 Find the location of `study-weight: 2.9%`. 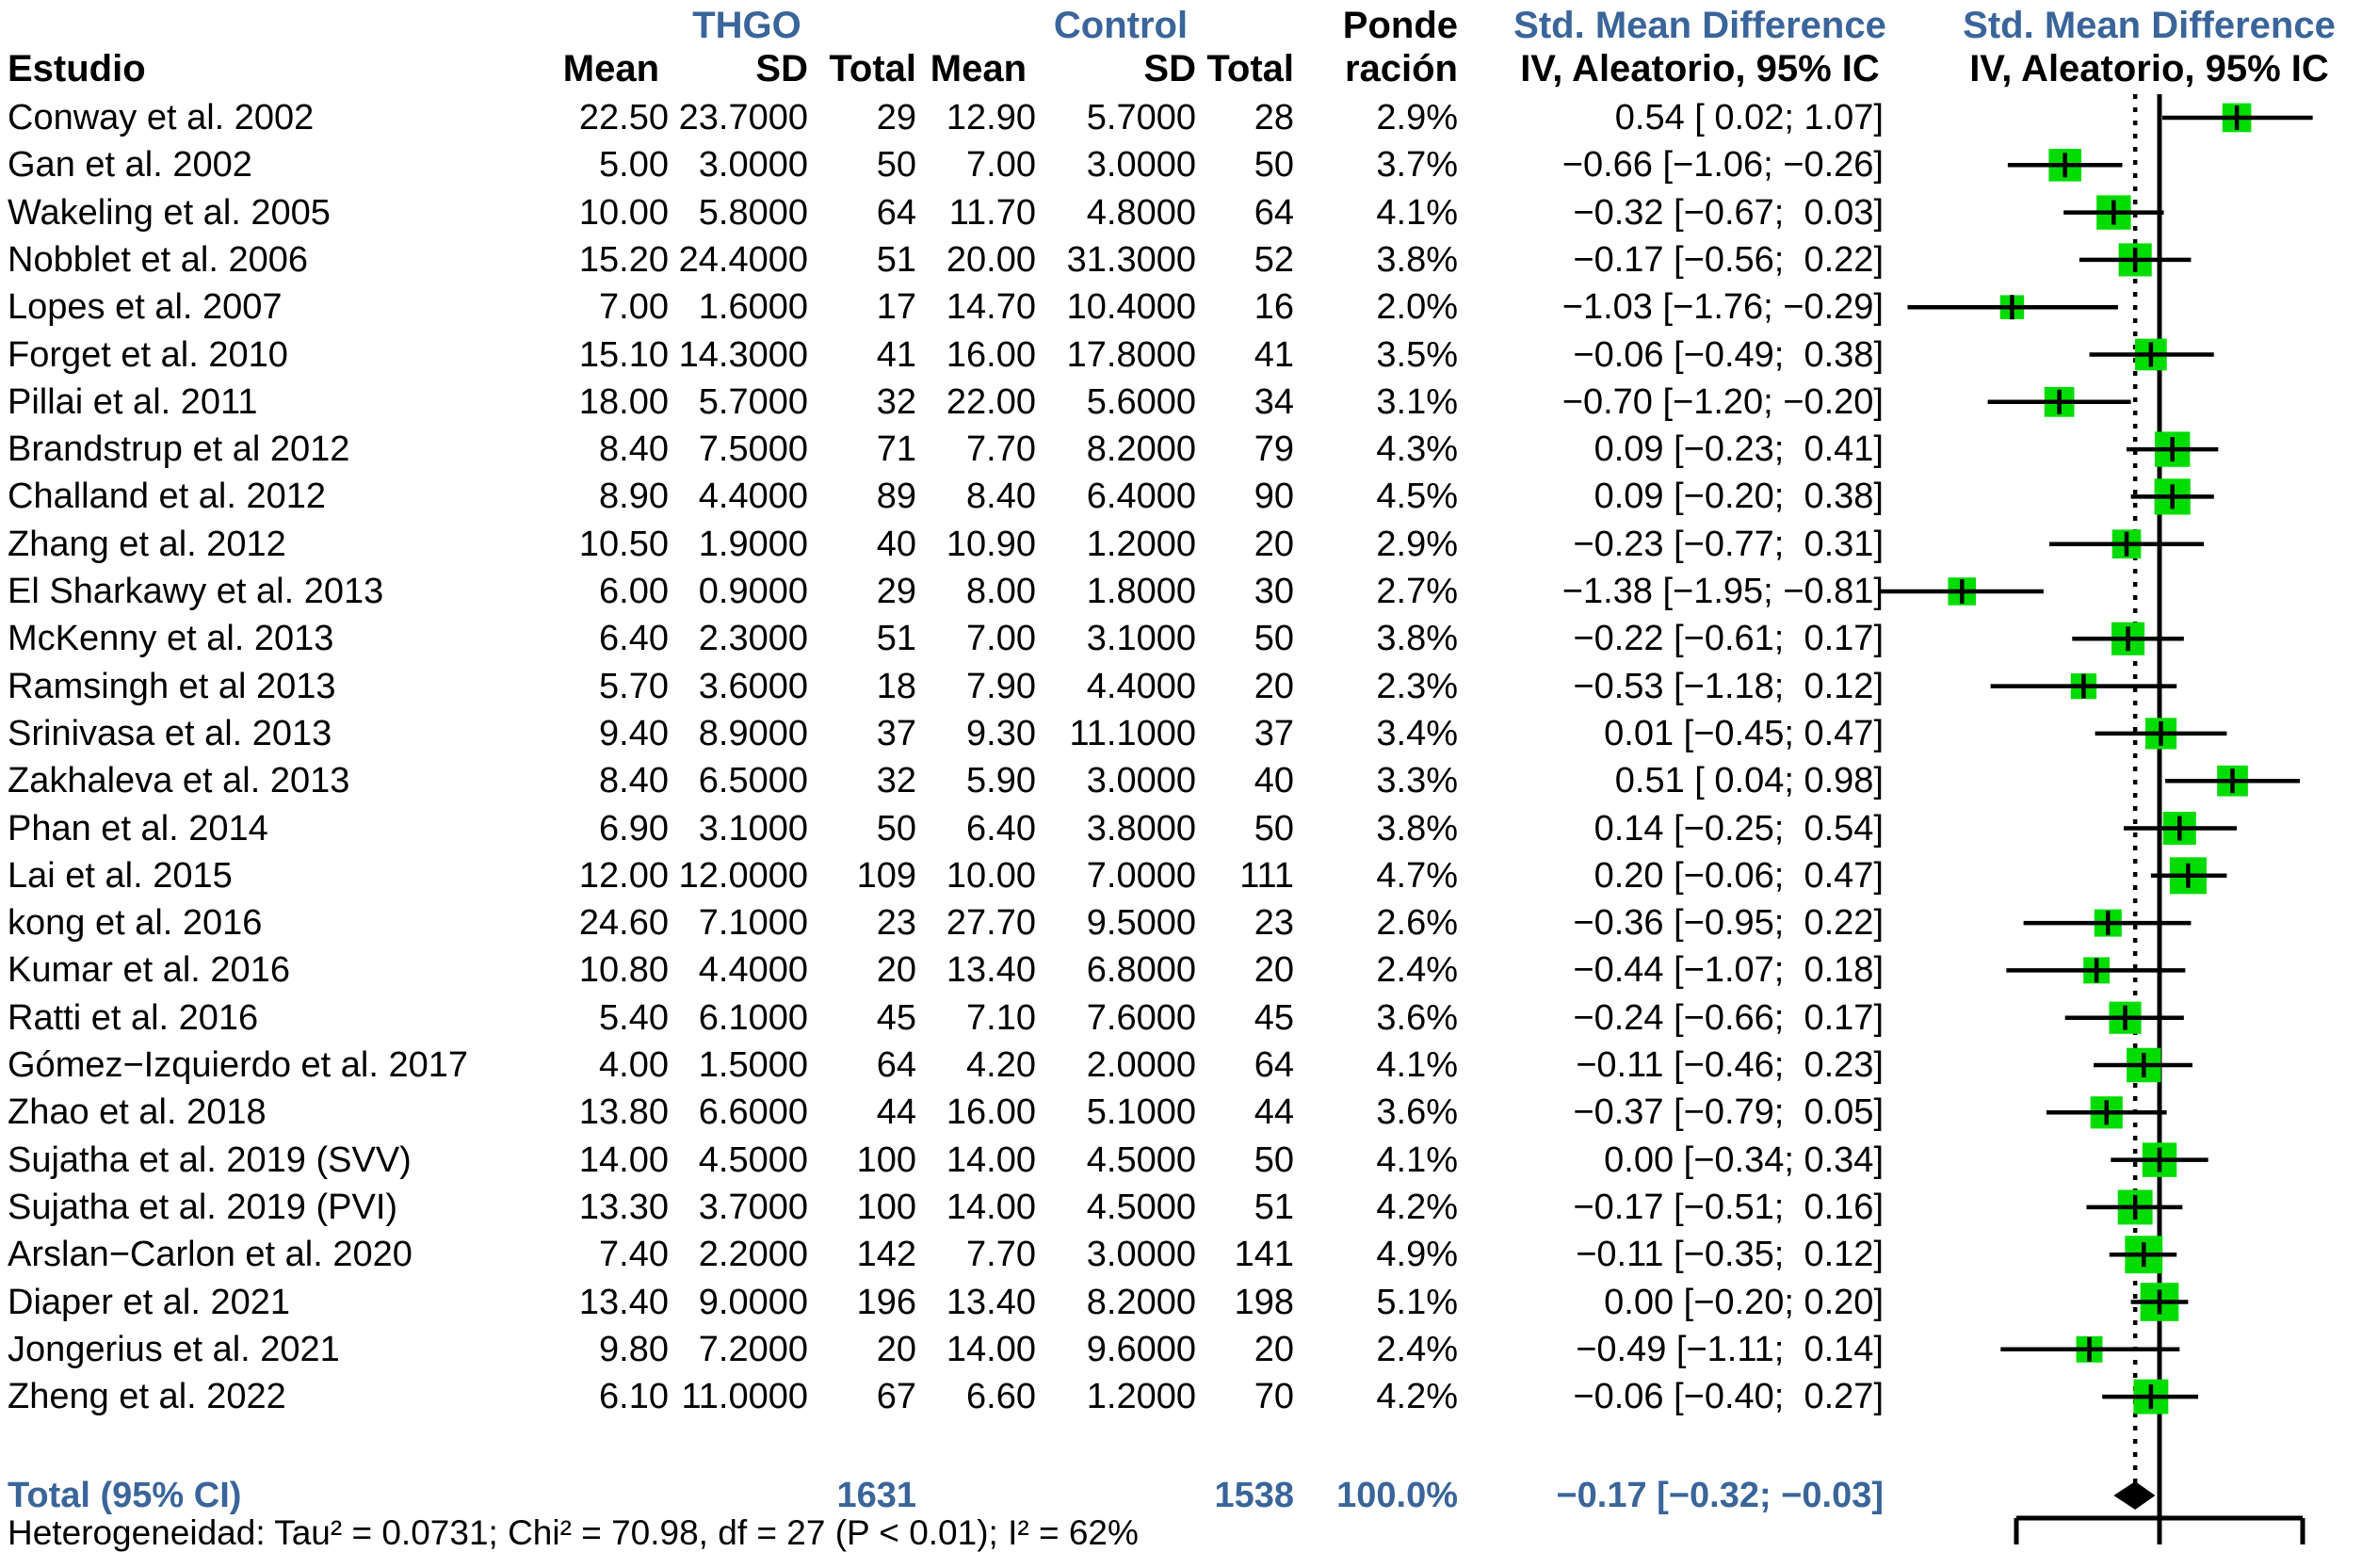

study-weight: 2.9% is located at coordinates (1417, 117).